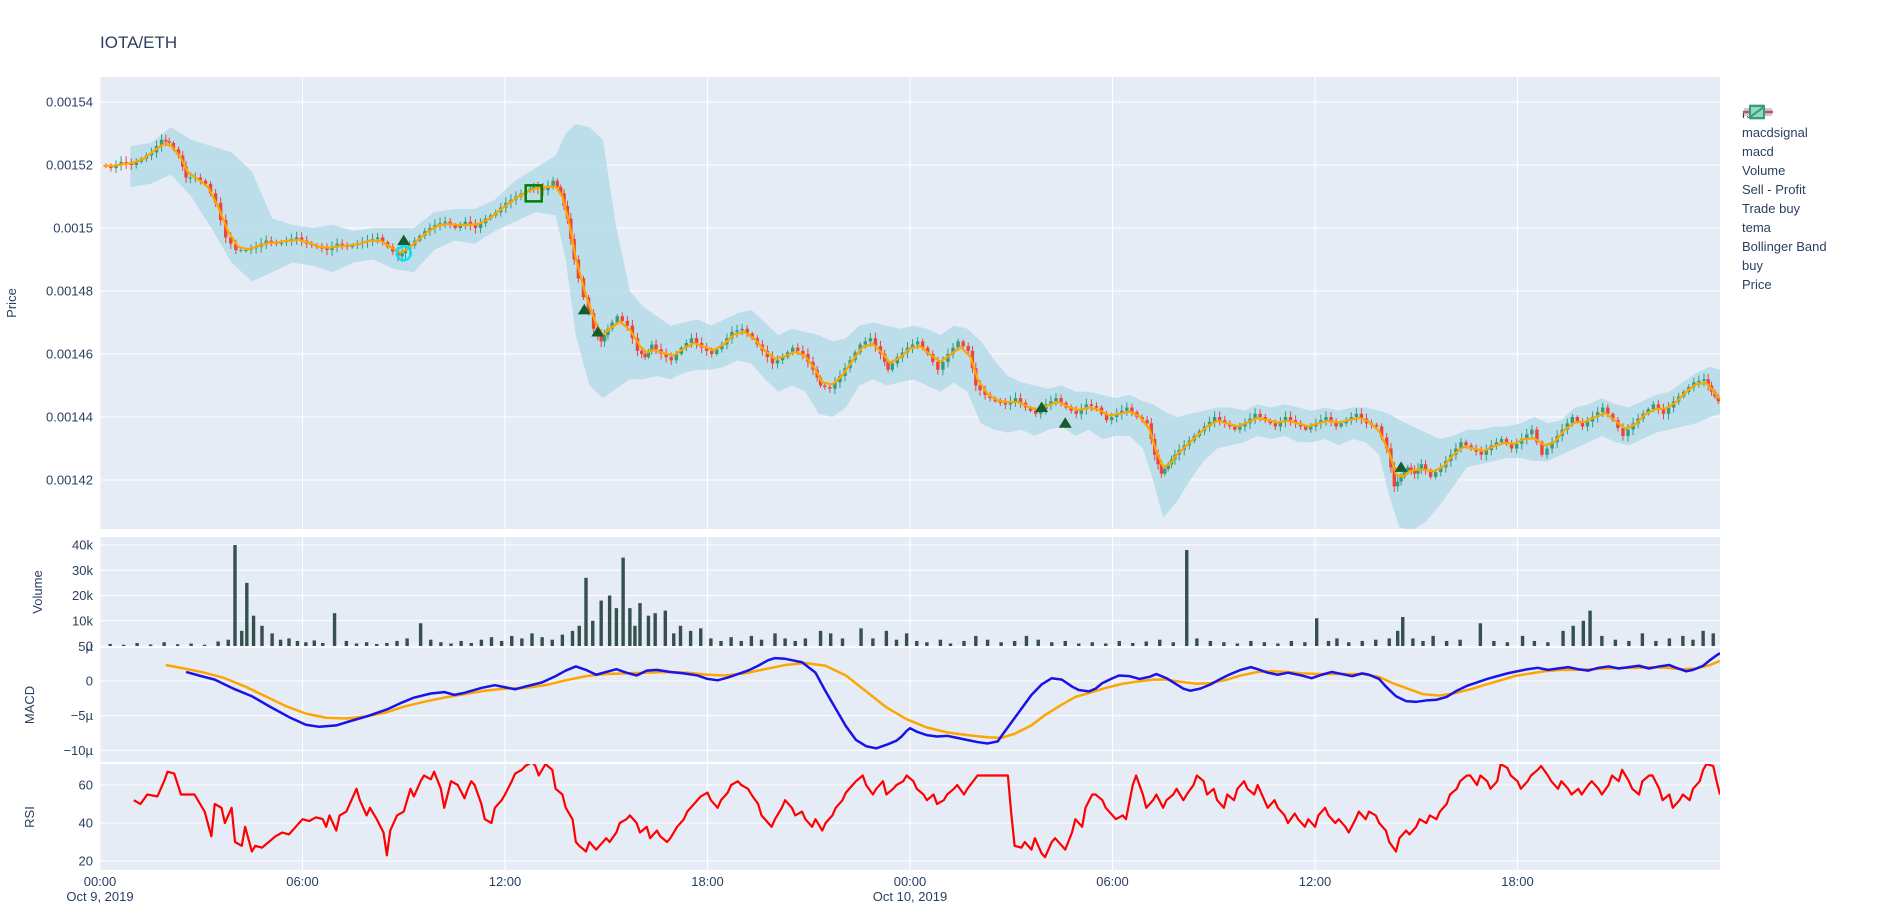  Describe the element at coordinates (82, 595) in the screenshot. I see `volume-tick-label: 20k` at that location.